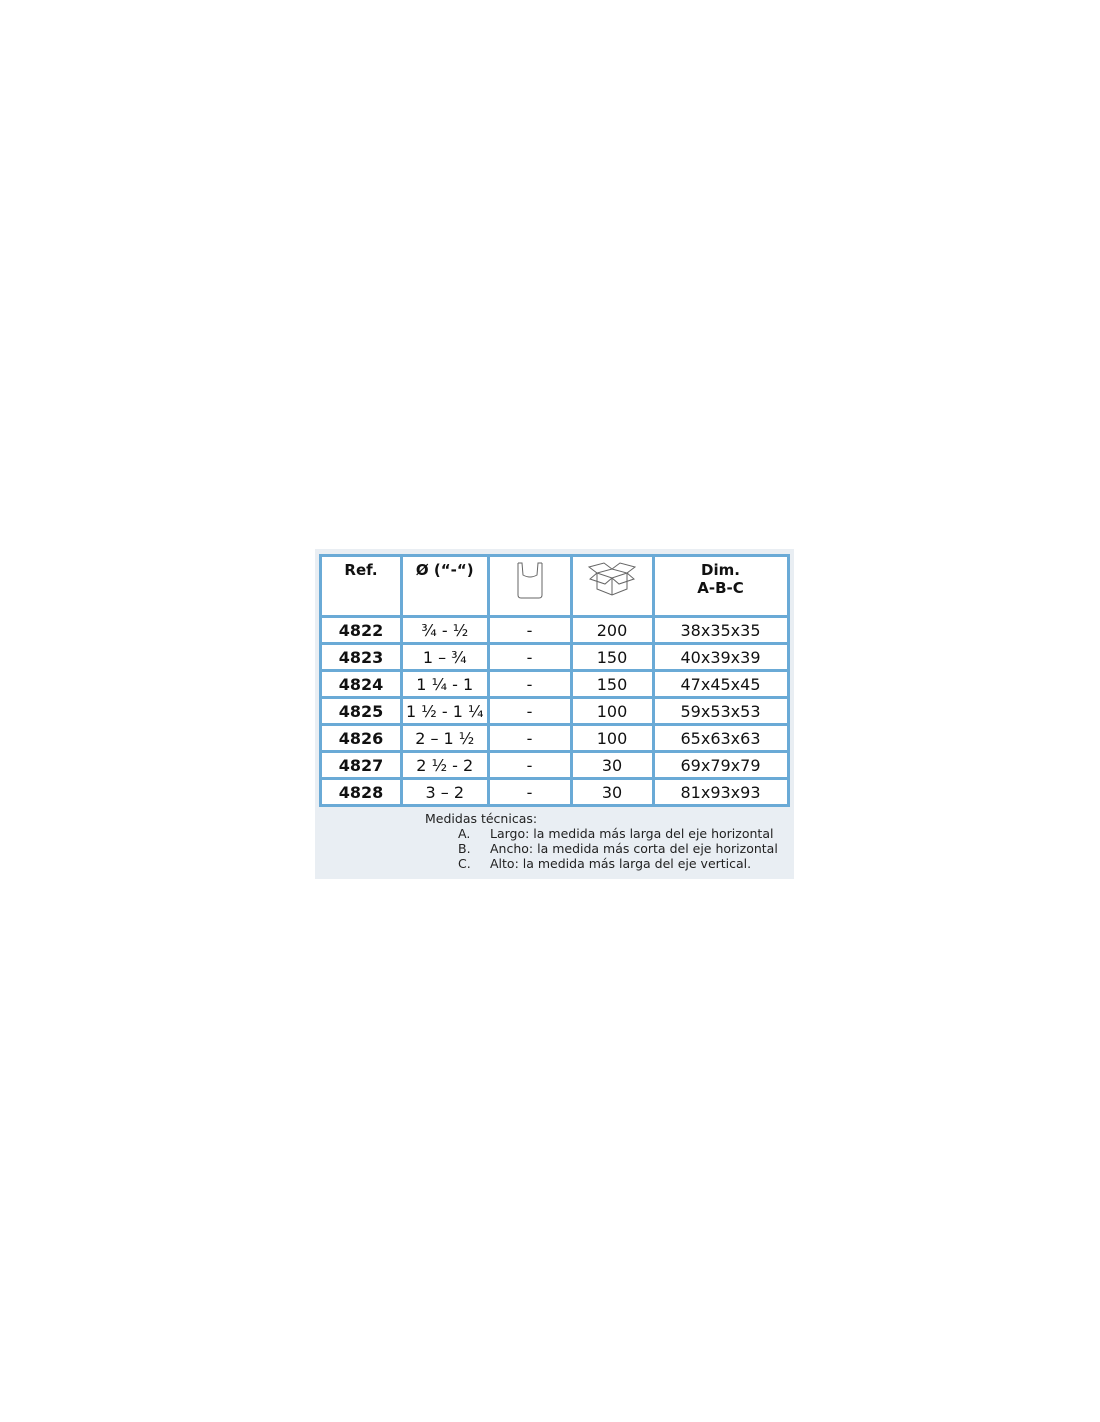 The width and height of the screenshot is (1100, 1422). What do you see at coordinates (445, 792) in the screenshot?
I see `diameter-cell: 3 – 2` at bounding box center [445, 792].